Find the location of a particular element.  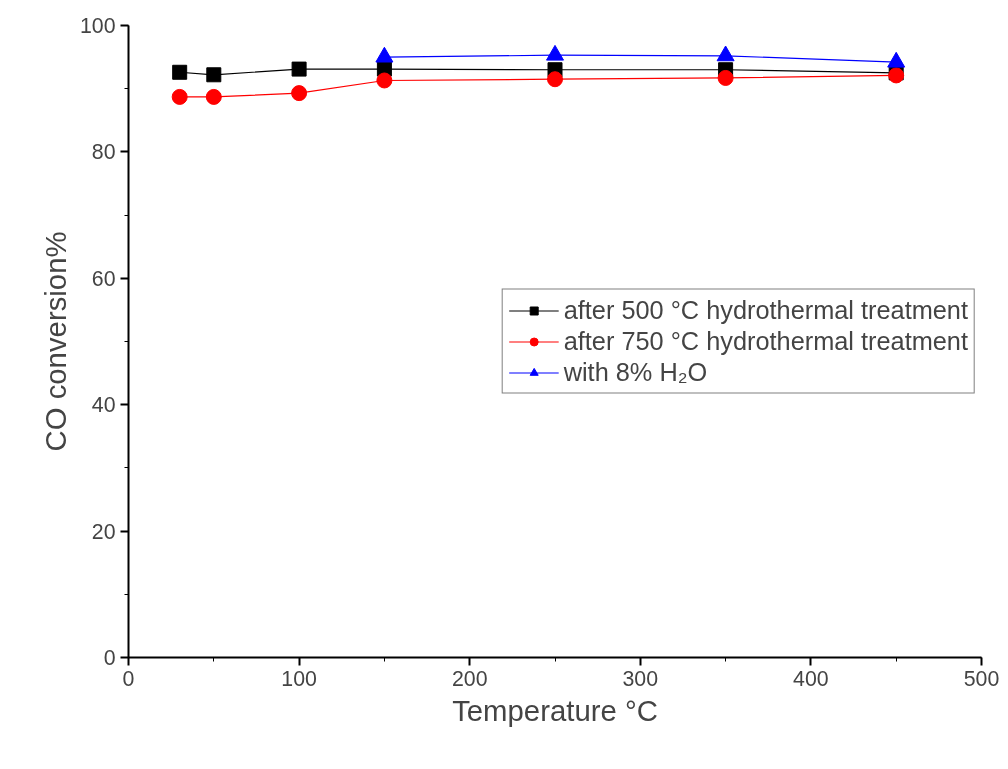

x-tick-label: 500 is located at coordinates (981, 678).